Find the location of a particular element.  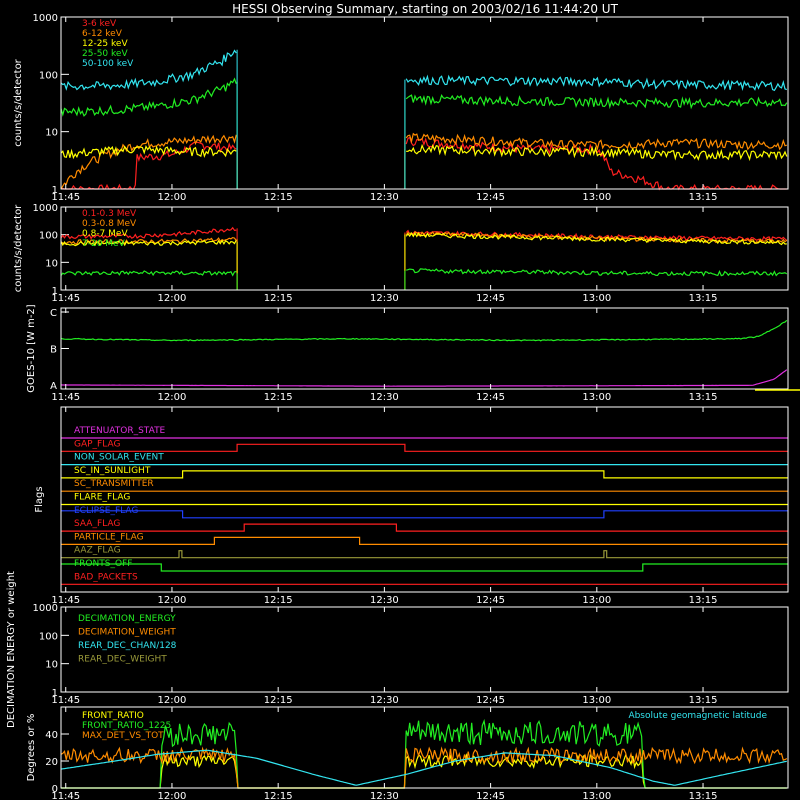

flag-label: BAD_PACKETS is located at coordinates (106, 577).